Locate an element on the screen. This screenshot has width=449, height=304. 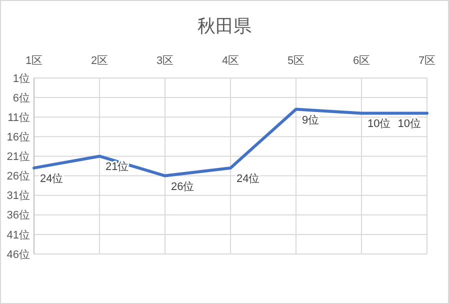
x-tick-label: 4区 is located at coordinates (231, 61).